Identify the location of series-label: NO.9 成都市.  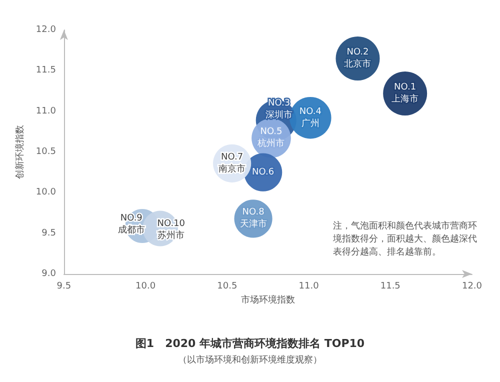
(131, 225).